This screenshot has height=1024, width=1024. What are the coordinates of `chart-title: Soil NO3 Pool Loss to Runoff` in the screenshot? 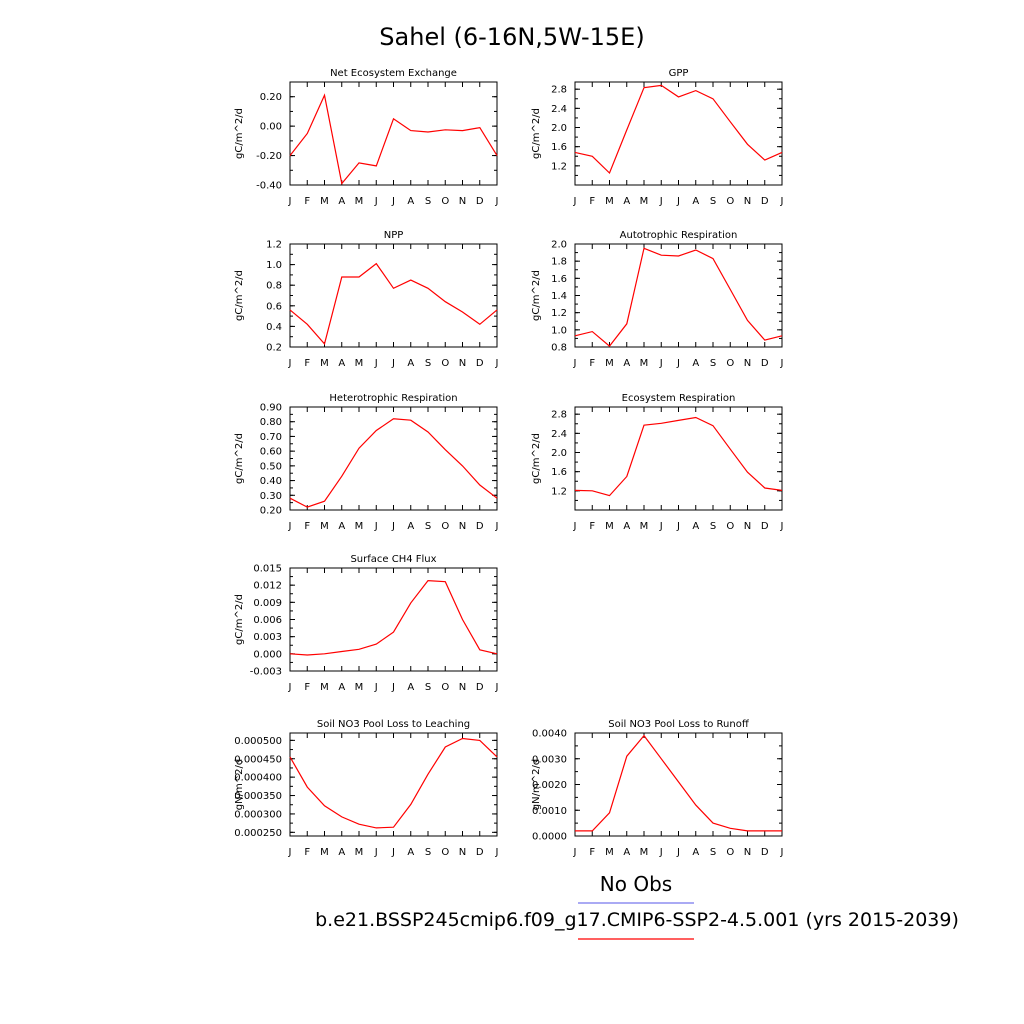 It's located at (679, 724).